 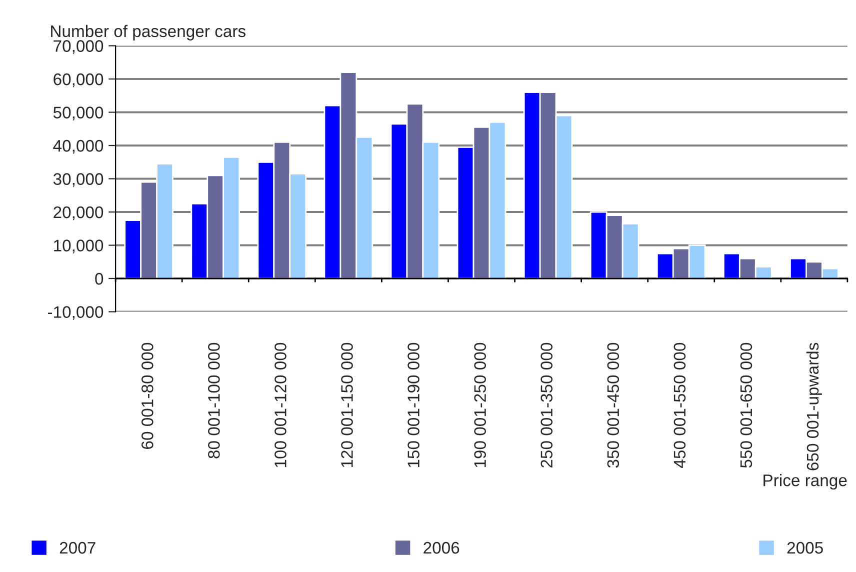 What do you see at coordinates (613, 405) in the screenshot?
I see `x-tick-label: 350 001-450 000` at bounding box center [613, 405].